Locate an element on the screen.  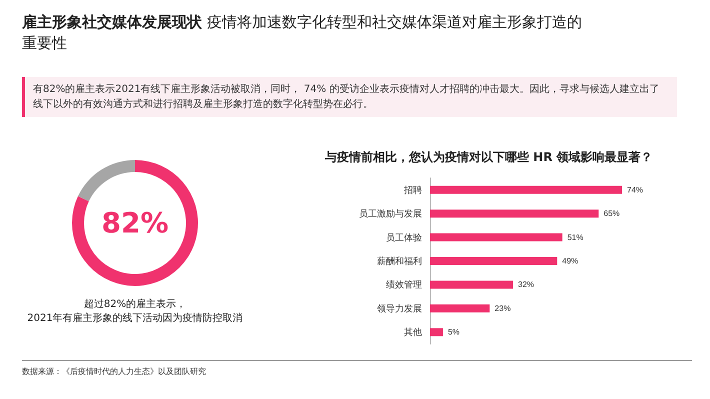
data-label: 32% is located at coordinates (526, 285).